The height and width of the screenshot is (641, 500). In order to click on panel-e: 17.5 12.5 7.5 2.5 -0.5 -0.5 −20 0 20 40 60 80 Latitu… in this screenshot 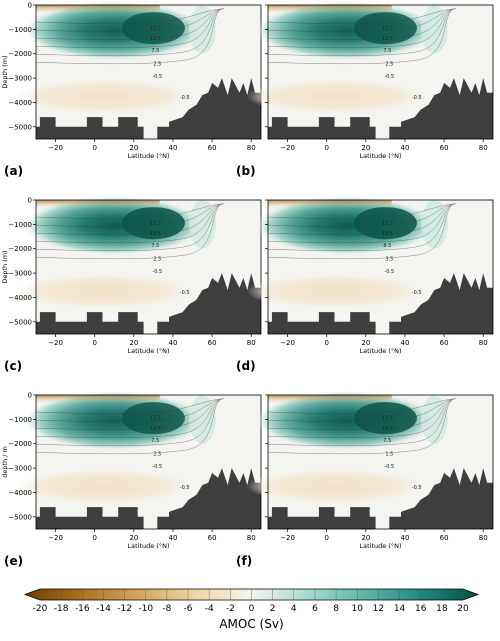, I will do `click(131, 479)`.